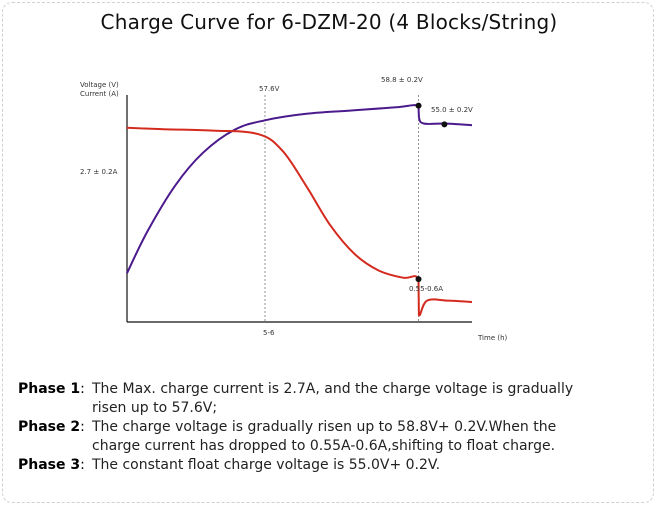 This screenshot has height=507, width=658. I want to click on annotation-v-peak: 58.8 ± 0.2V, so click(402, 80).